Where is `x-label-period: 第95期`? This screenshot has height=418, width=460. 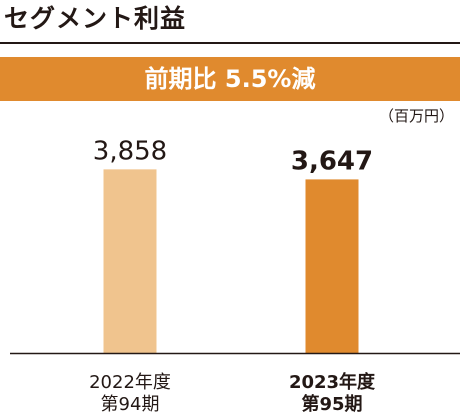
x-label-period: 第95期 is located at coordinates (332, 404).